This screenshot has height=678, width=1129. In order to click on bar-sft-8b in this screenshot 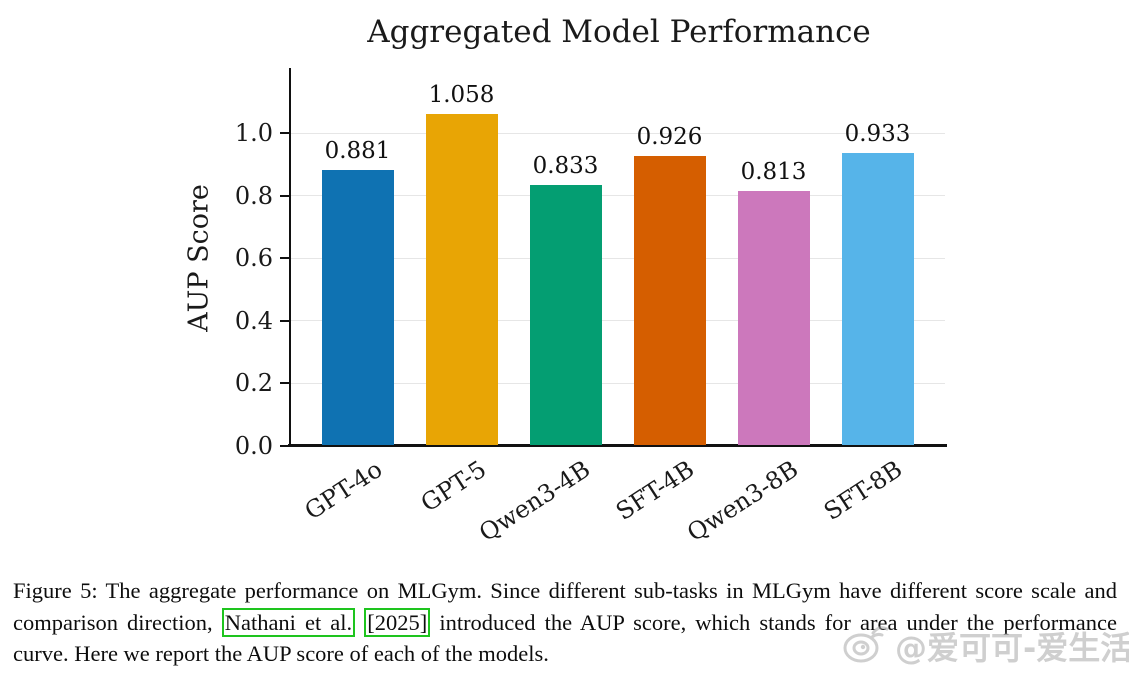, I will do `click(877, 299)`.